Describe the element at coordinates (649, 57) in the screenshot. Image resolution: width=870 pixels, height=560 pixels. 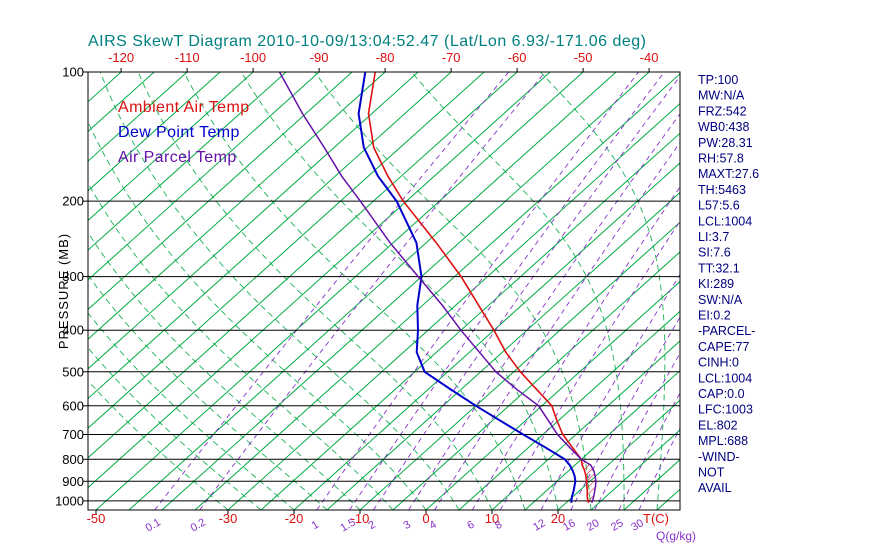
I see `top-tick-label: -40` at that location.